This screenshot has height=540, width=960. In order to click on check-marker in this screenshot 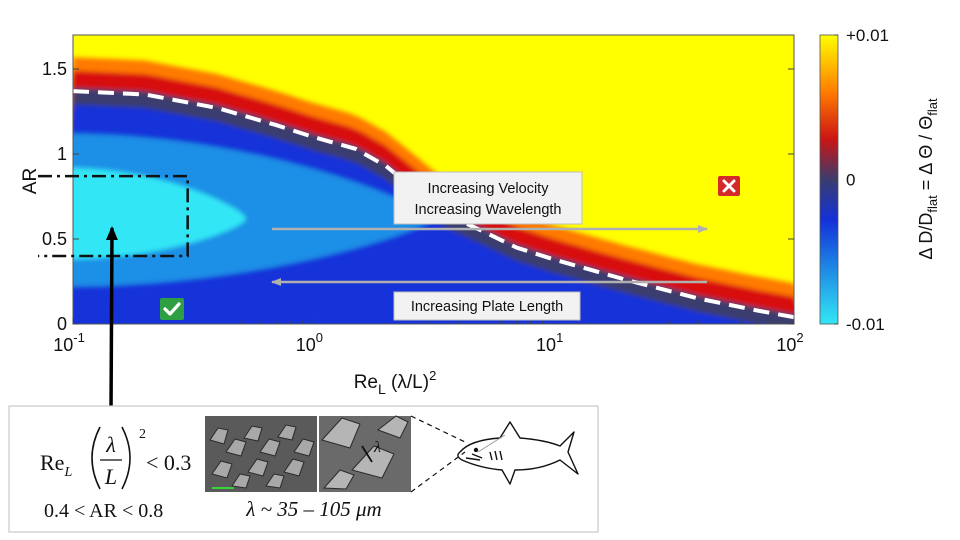, I will do `click(172, 309)`.